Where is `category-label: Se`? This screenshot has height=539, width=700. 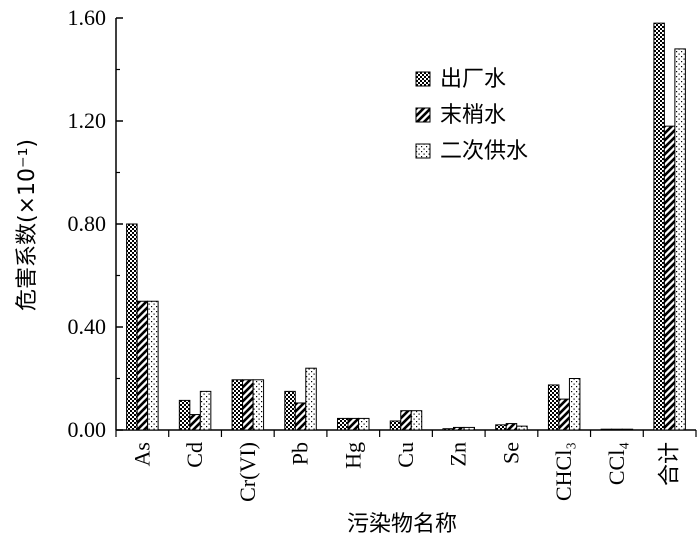
category-label: Se is located at coordinates (510, 453).